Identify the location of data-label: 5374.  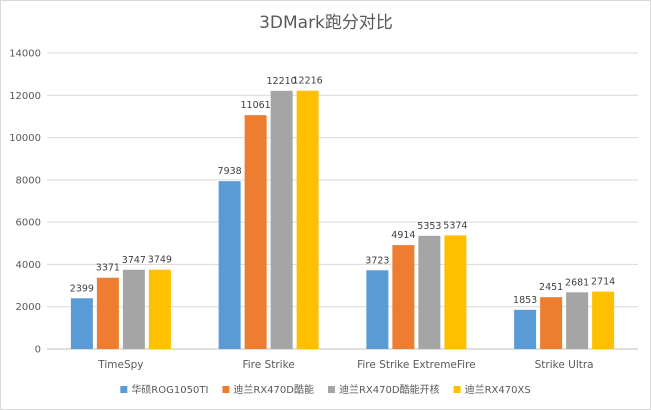
(455, 225).